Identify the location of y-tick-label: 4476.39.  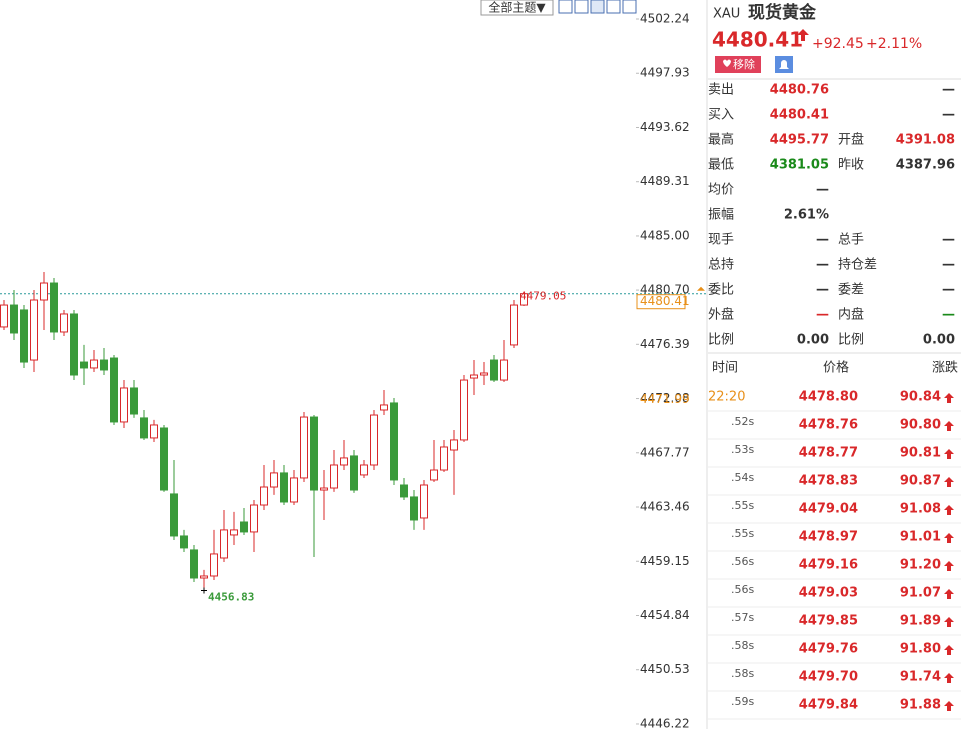
(665, 344).